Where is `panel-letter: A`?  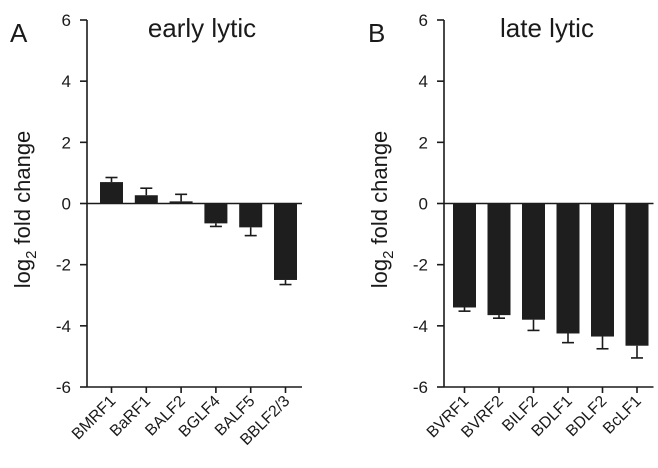 panel-letter: A is located at coordinates (19, 33).